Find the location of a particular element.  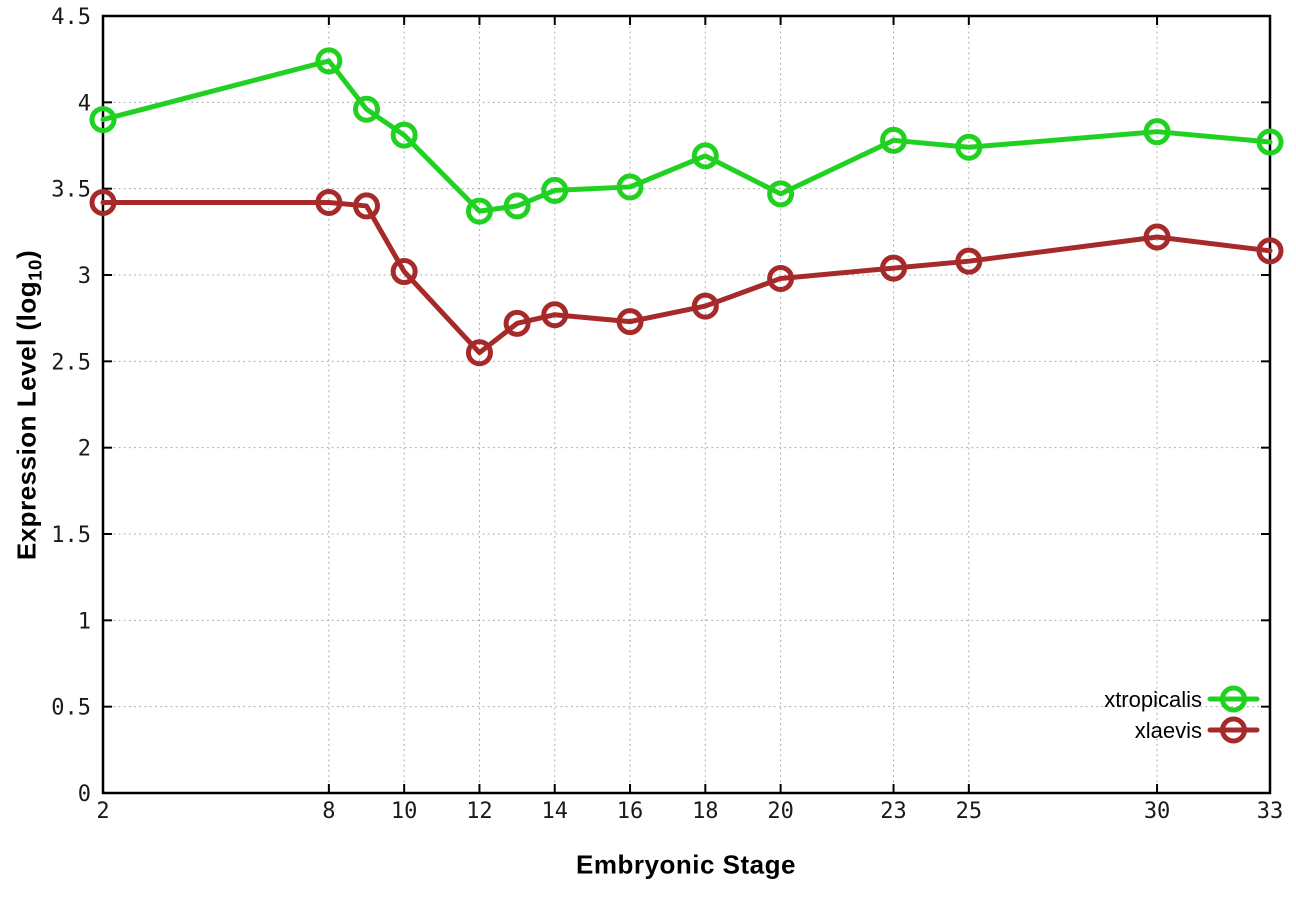

y-tick-label: 3.5 is located at coordinates (71, 190).